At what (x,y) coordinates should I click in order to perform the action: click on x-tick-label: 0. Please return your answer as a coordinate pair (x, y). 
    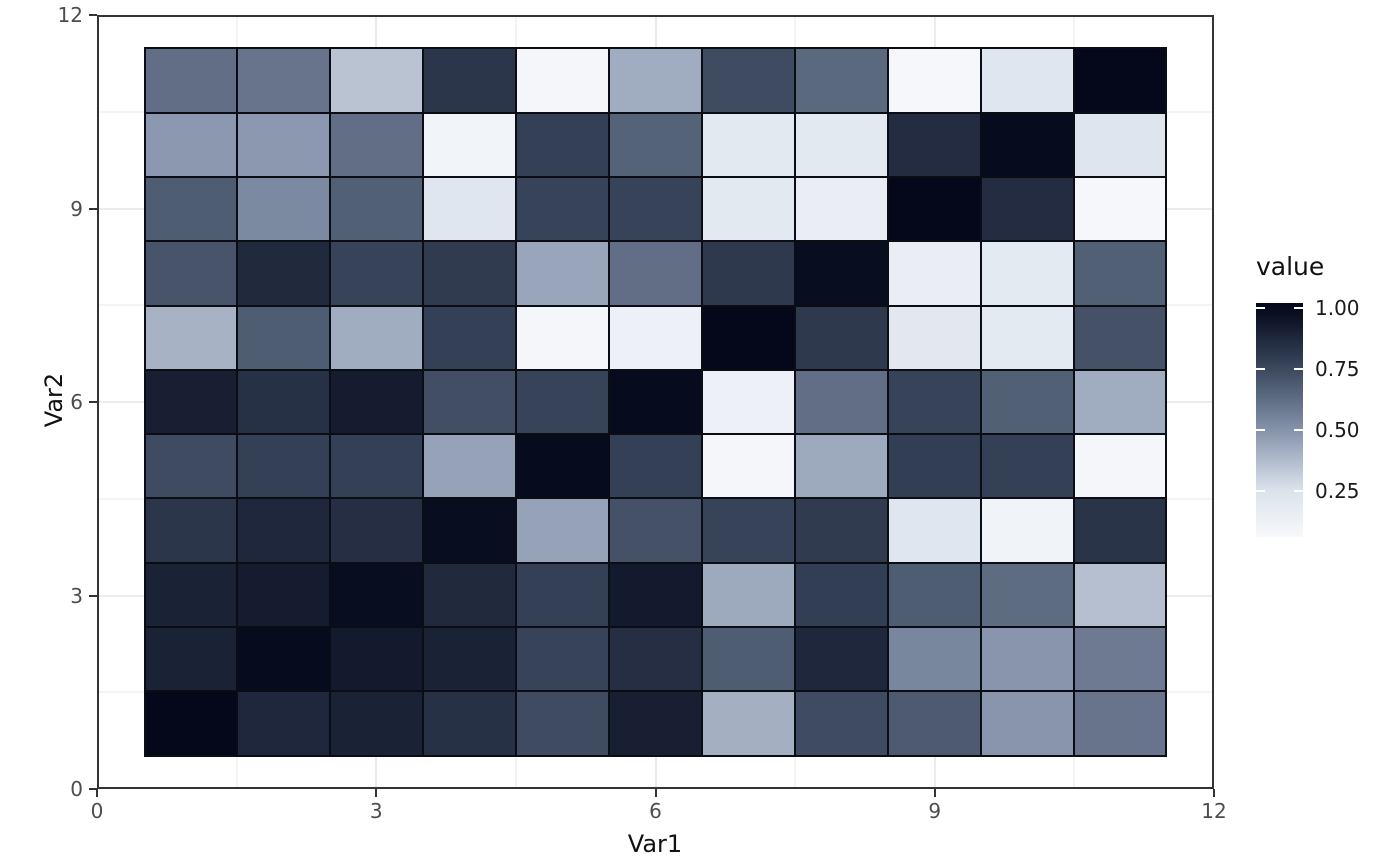
    Looking at the image, I should click on (97, 811).